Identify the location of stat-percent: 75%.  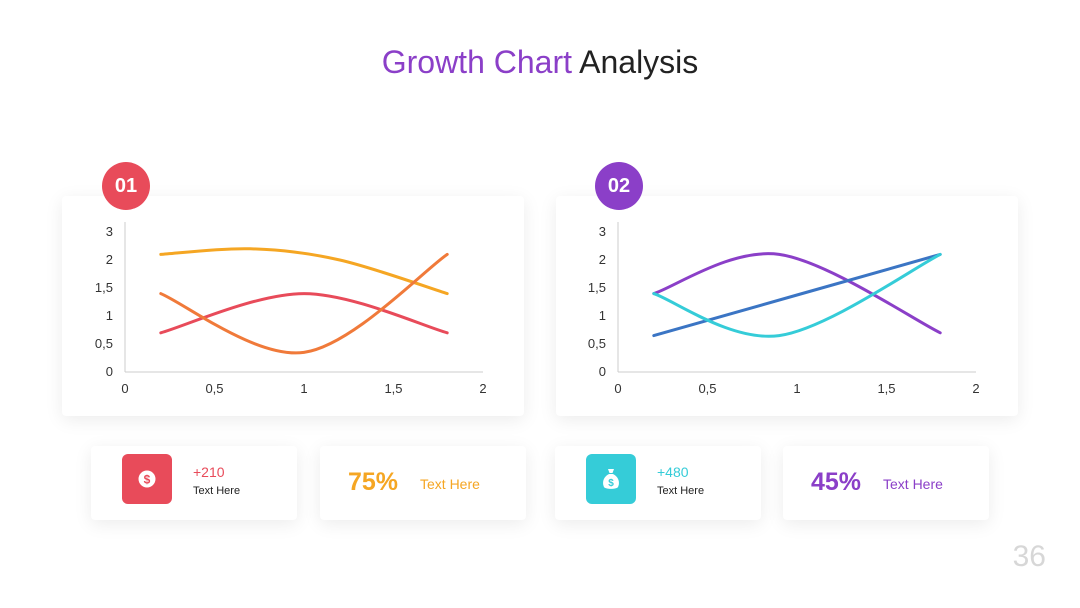
(373, 482).